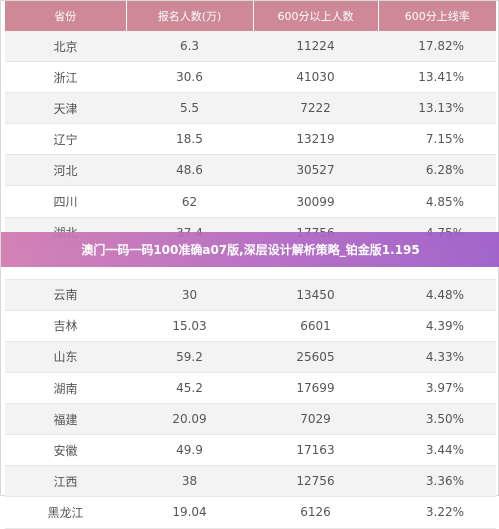 The image size is (499, 529). Describe the element at coordinates (189, 139) in the screenshot. I see `cell-applicants: 18.5` at that location.